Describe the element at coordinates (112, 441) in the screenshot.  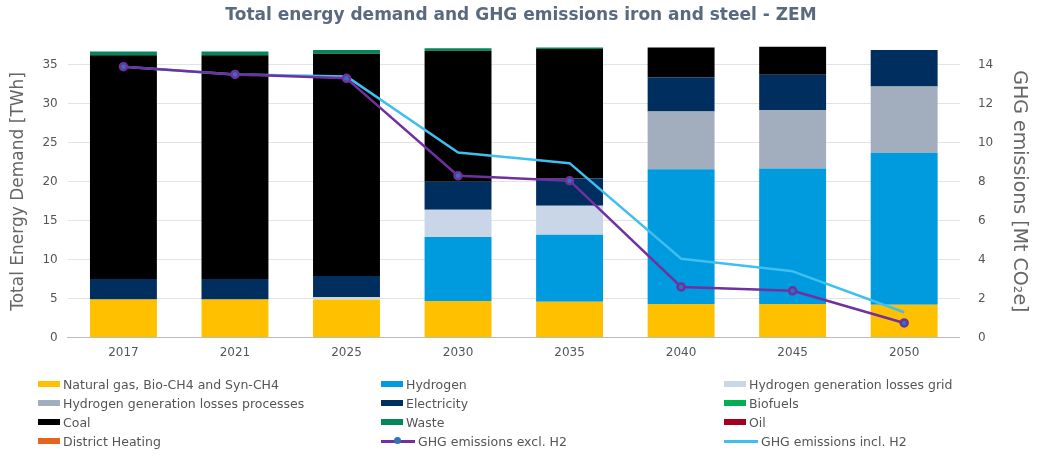
I see `legend-label: District Heating` at that location.